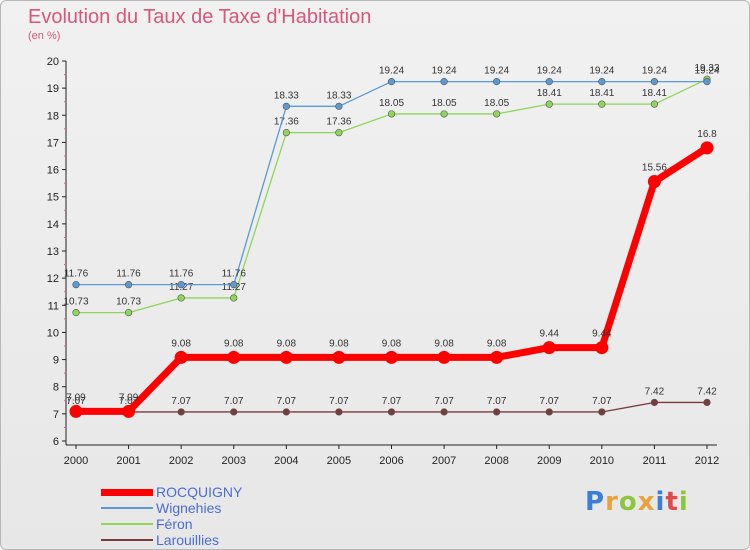 This screenshot has width=750, height=550. What do you see at coordinates (76, 461) in the screenshot?
I see `x-tick-label: 2000` at bounding box center [76, 461].